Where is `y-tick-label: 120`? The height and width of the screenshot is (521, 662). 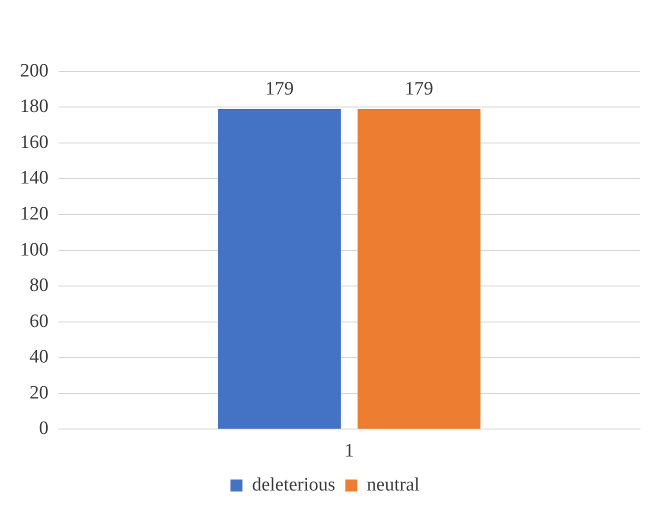
y-tick-label: 120 is located at coordinates (34, 214).